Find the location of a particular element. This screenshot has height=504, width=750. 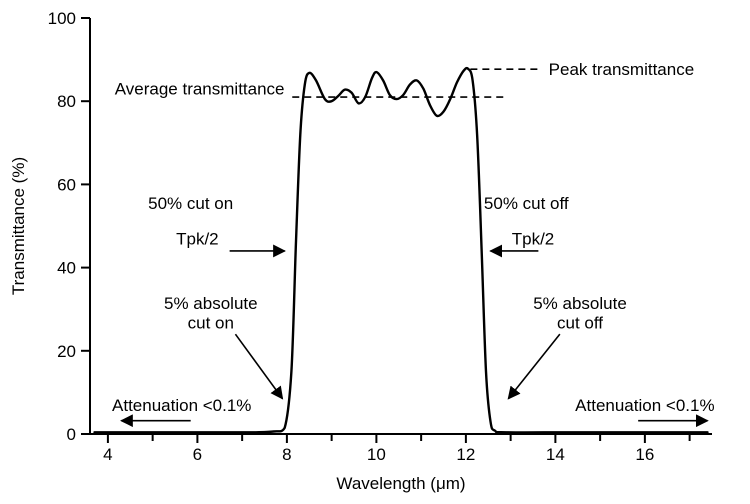

x-tick-label: 10 is located at coordinates (376, 454).